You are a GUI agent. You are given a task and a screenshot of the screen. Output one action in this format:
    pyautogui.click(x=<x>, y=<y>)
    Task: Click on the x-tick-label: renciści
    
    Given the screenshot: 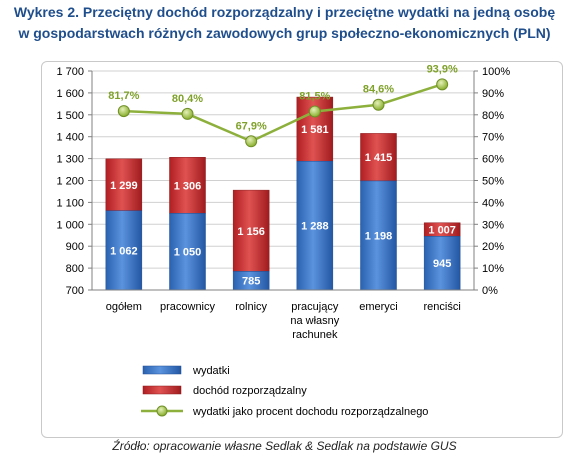 What is the action you would take?
    pyautogui.click(x=442, y=307)
    